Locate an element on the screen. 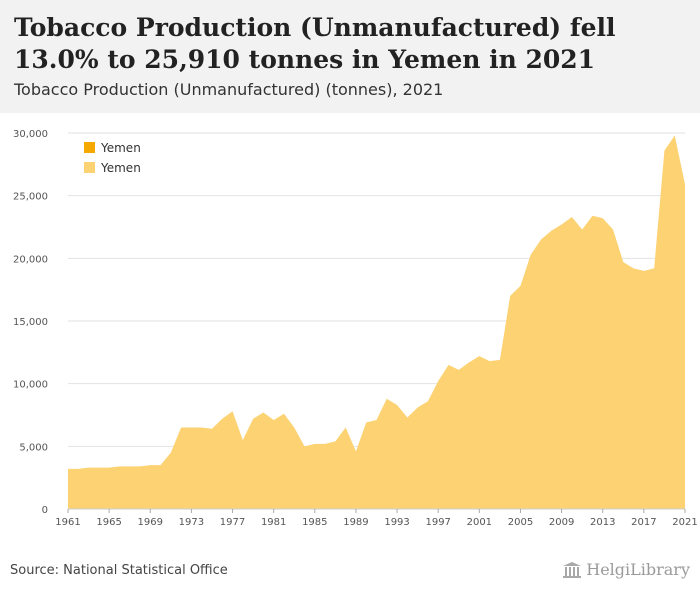  brand-name: HelgiLibrary is located at coordinates (638, 569).